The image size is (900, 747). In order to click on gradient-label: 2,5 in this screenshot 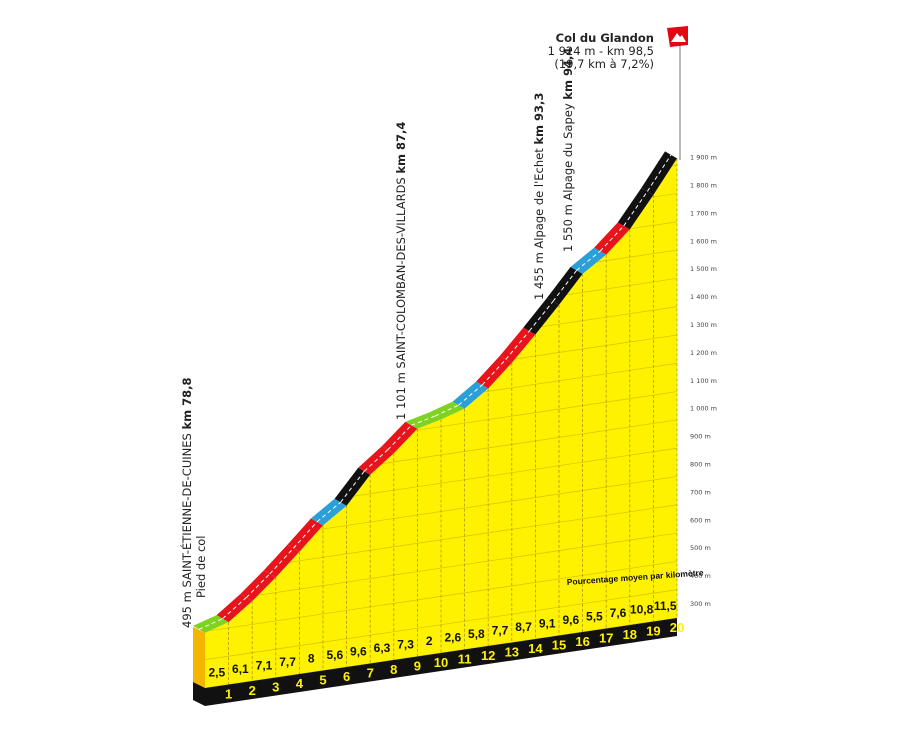, I will do `click(216, 672)`.